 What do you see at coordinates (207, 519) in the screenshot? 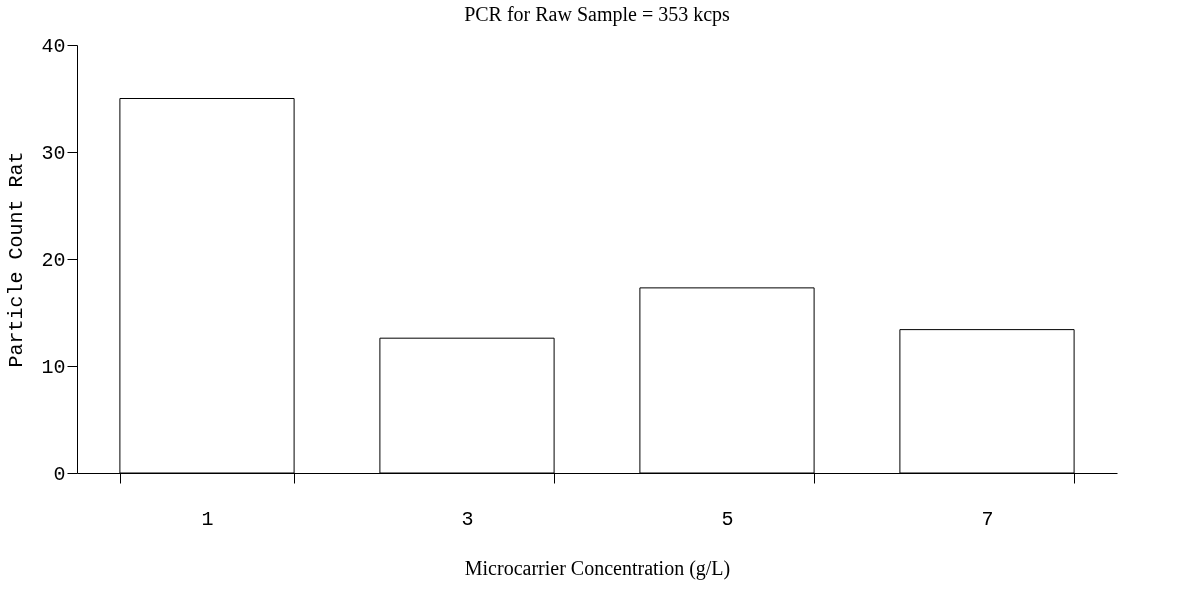
I see `x-tick-label: 1` at bounding box center [207, 519].